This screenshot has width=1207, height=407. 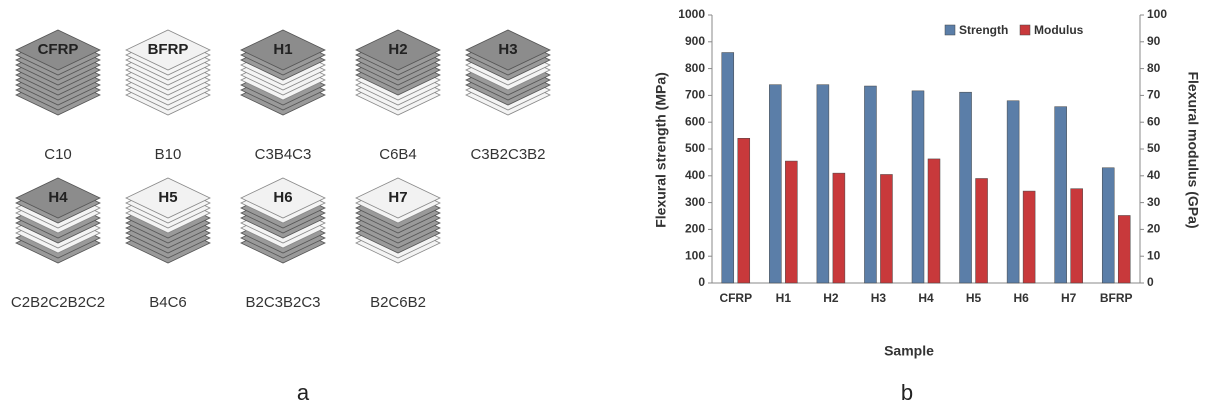 I want to click on y-tick-label: 600, so click(x=695, y=121).